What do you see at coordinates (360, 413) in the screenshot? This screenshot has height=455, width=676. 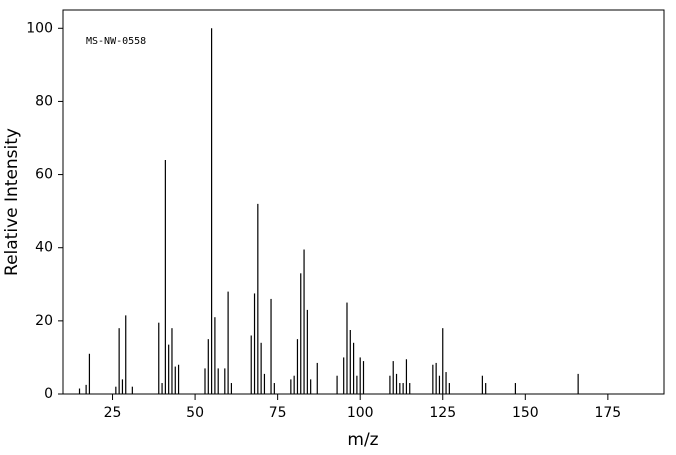 I see `x-tick-label: 100` at bounding box center [360, 413].